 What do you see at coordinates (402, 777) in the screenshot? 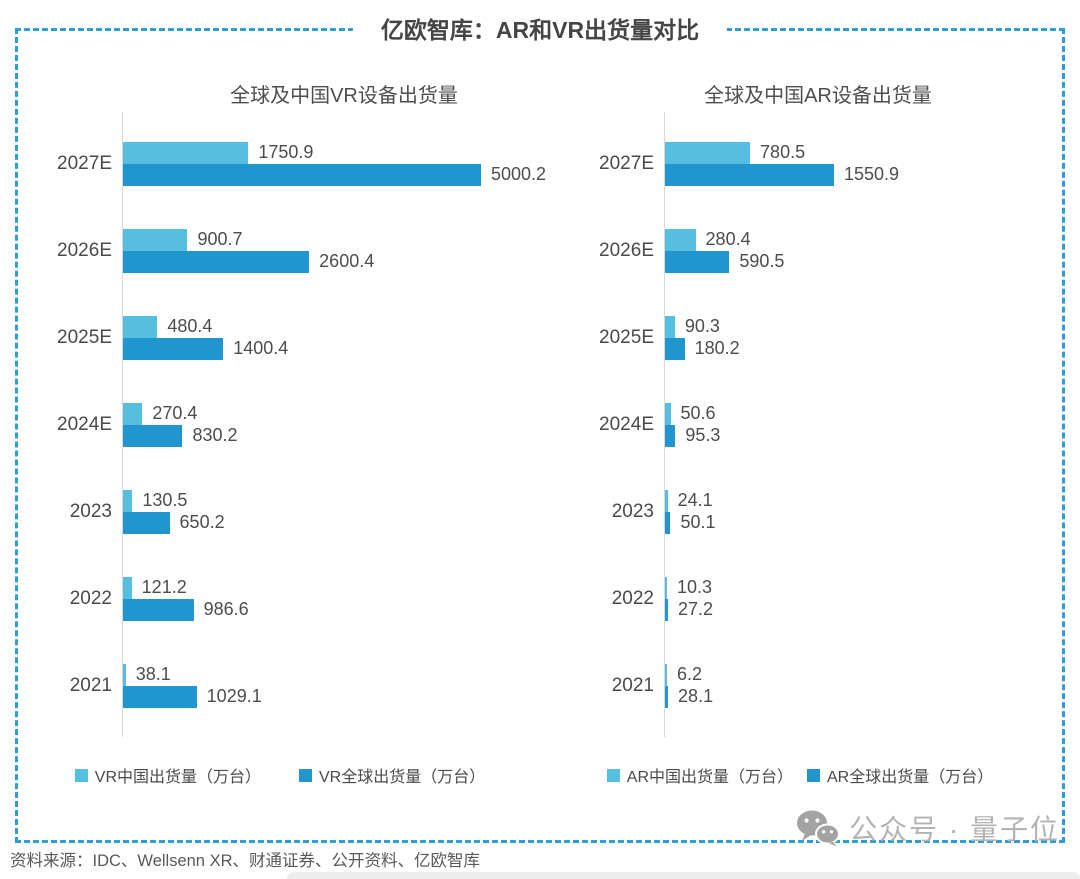
I see `legend-label-vr-global: VR全球出货量（万台）` at bounding box center [402, 777].